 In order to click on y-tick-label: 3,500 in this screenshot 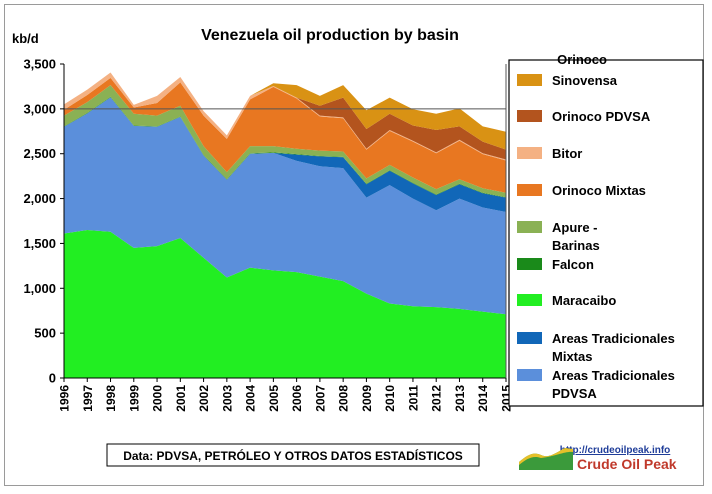, I will do `click(39, 64)`.